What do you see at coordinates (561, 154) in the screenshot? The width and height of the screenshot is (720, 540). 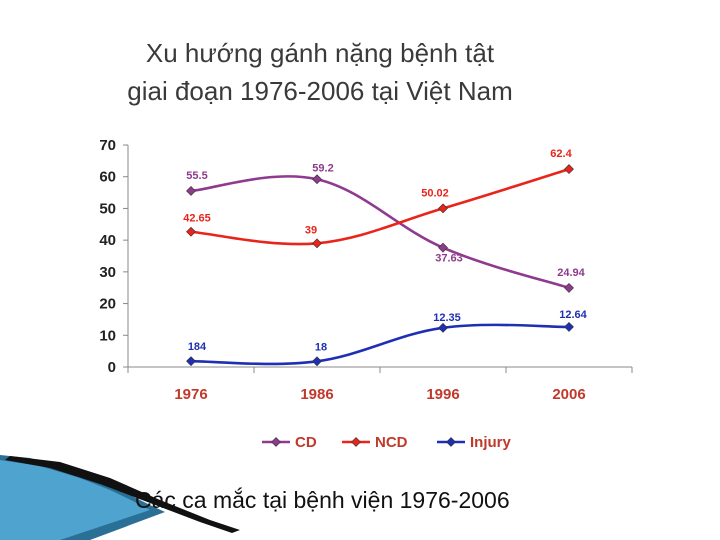 I see `data-label-ncd: 62.4` at bounding box center [561, 154].